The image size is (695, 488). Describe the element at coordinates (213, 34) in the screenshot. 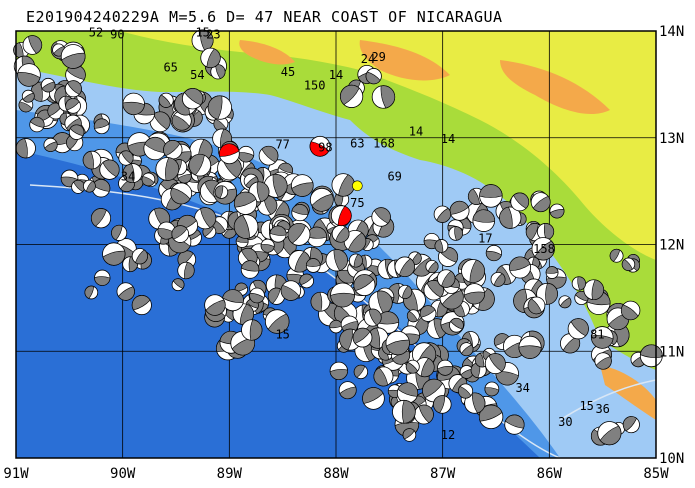

I see `depth-label: 23` at that location.